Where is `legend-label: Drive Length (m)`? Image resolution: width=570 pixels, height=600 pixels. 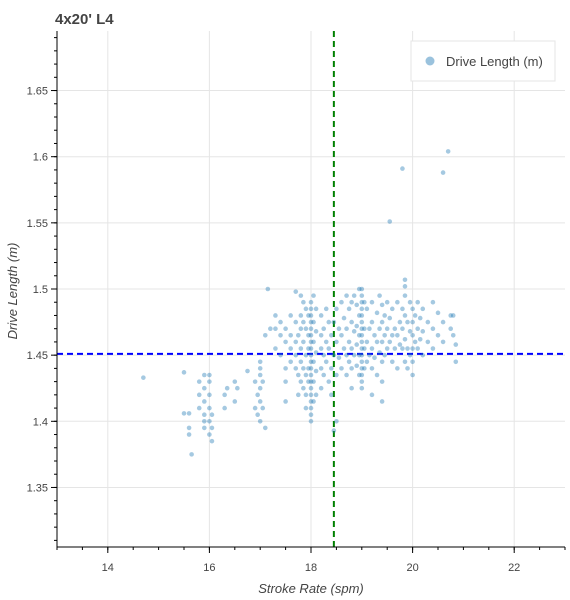 legend-label: Drive Length (m) is located at coordinates (494, 61).